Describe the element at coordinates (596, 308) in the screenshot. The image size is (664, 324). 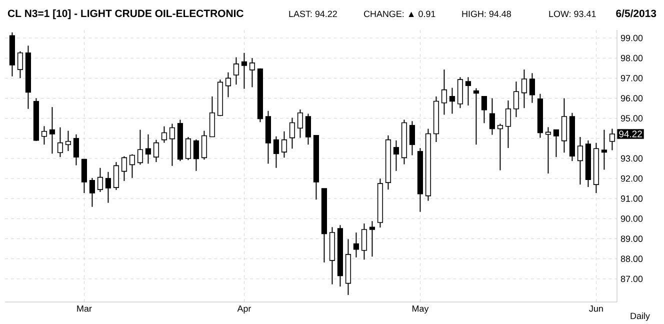
I see `x-tick-label: Jun` at that location.